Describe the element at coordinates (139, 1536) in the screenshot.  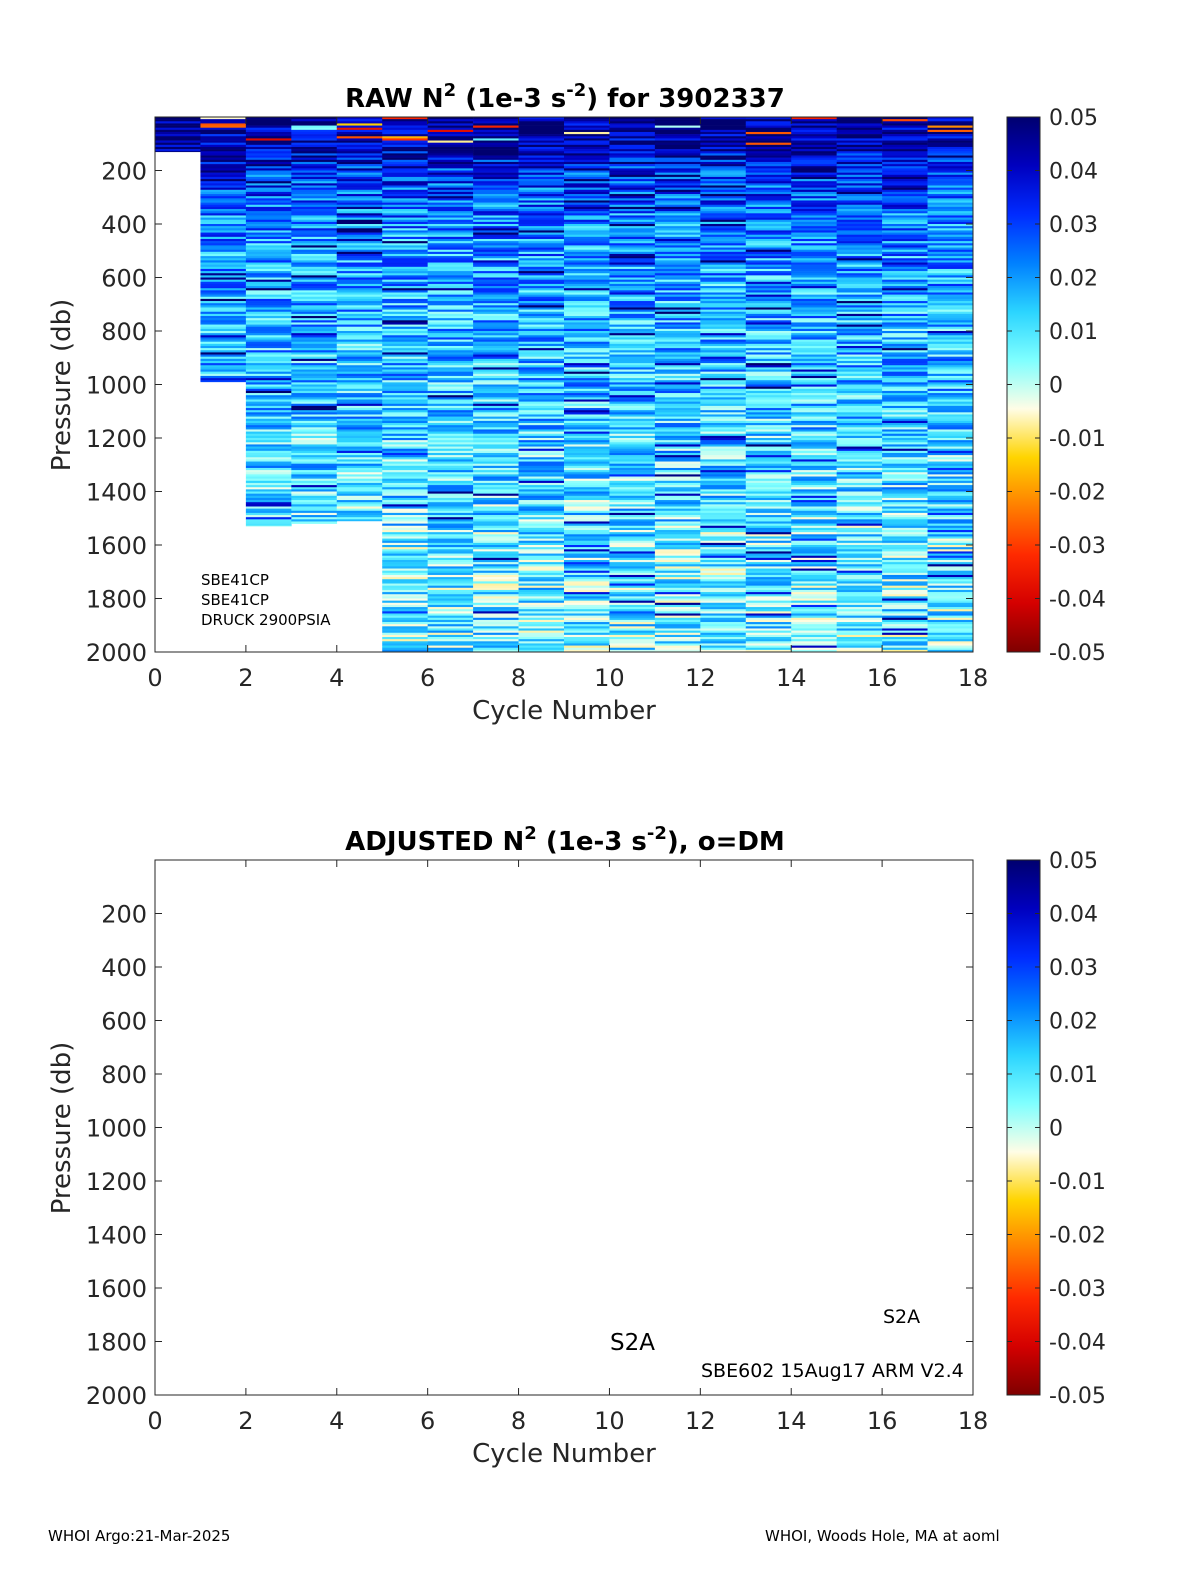
I see `footer-left: WHOI Argo:21-Mar-2025` at that location.